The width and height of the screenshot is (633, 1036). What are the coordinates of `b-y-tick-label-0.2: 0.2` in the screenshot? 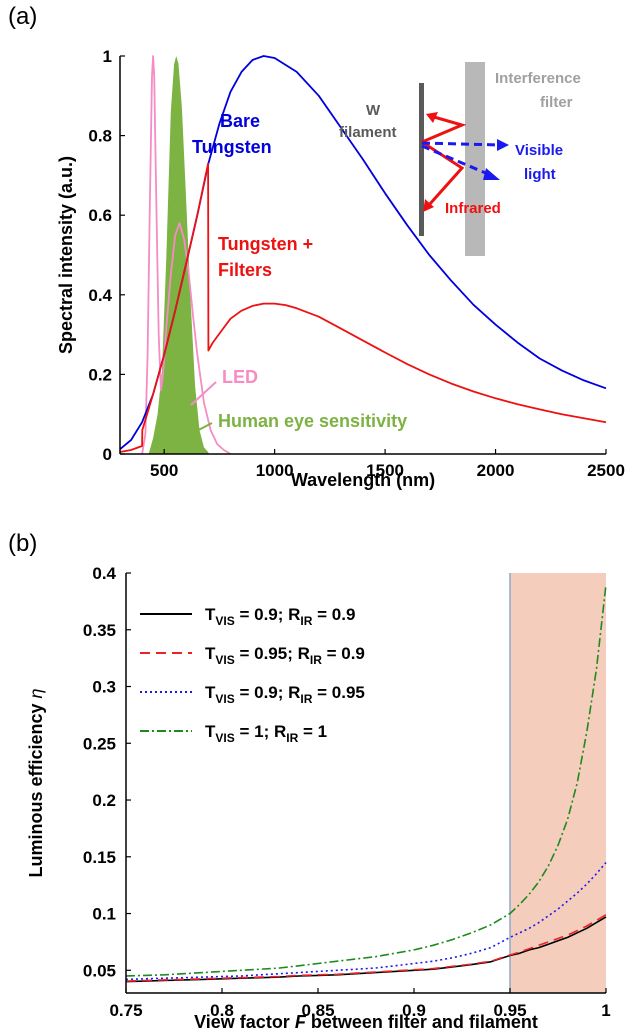 It's located at (104, 800).